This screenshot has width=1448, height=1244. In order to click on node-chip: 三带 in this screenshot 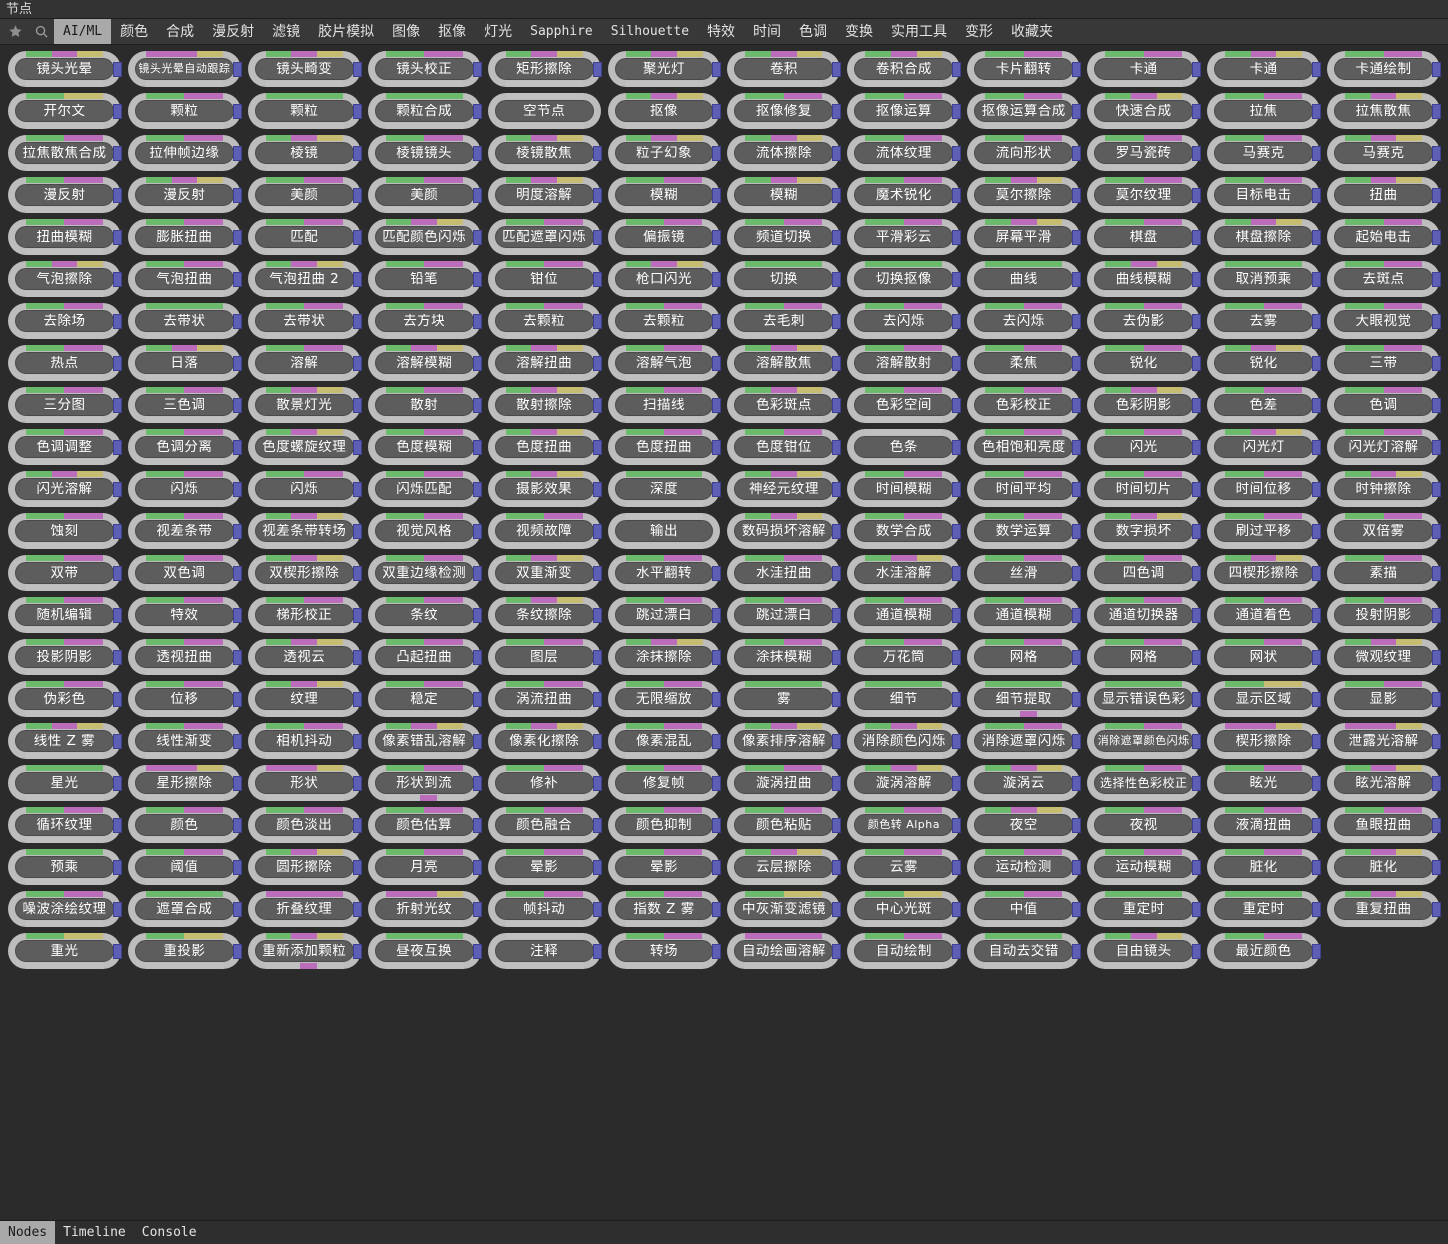, I will do `click(1384, 363)`.